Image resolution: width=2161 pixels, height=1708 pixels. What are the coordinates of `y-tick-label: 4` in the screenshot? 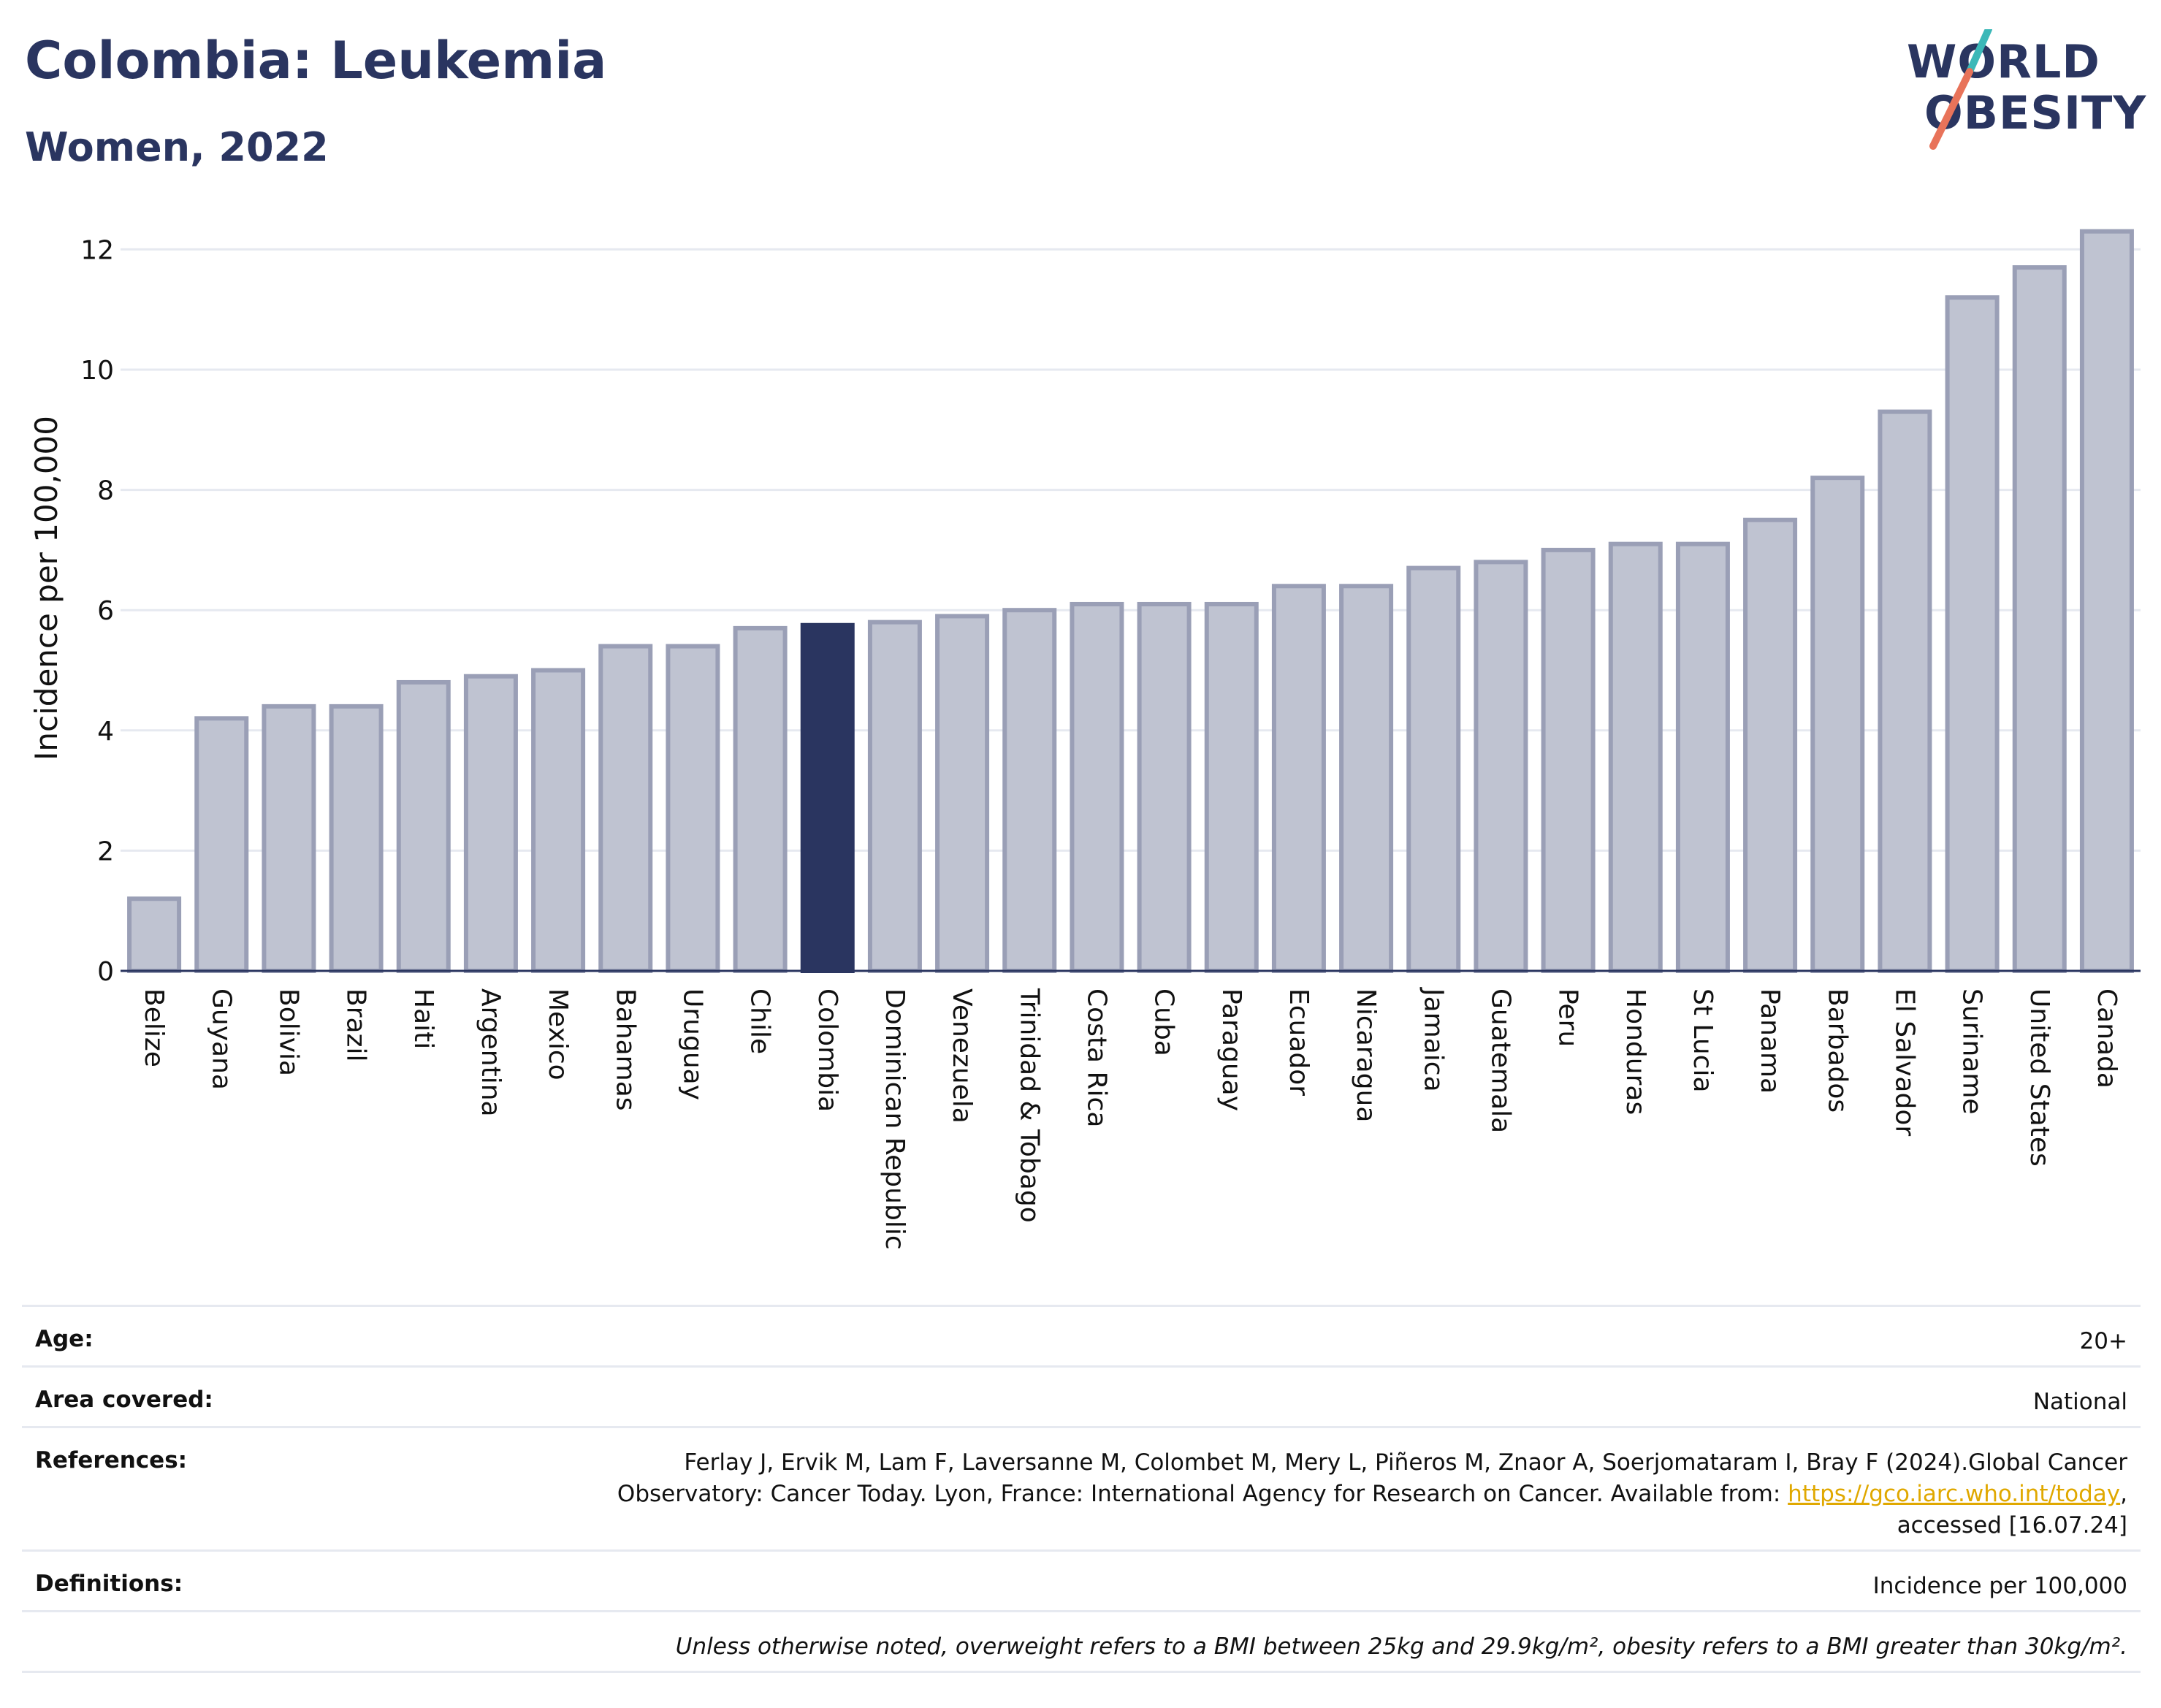 It's located at (105, 732).